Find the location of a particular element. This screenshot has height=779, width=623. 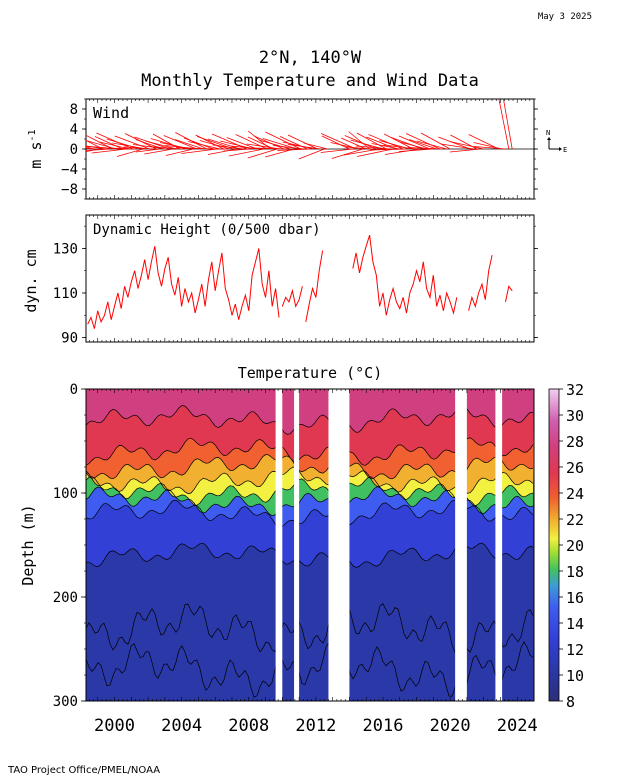

depth-tick-label: 200 is located at coordinates (65, 598).